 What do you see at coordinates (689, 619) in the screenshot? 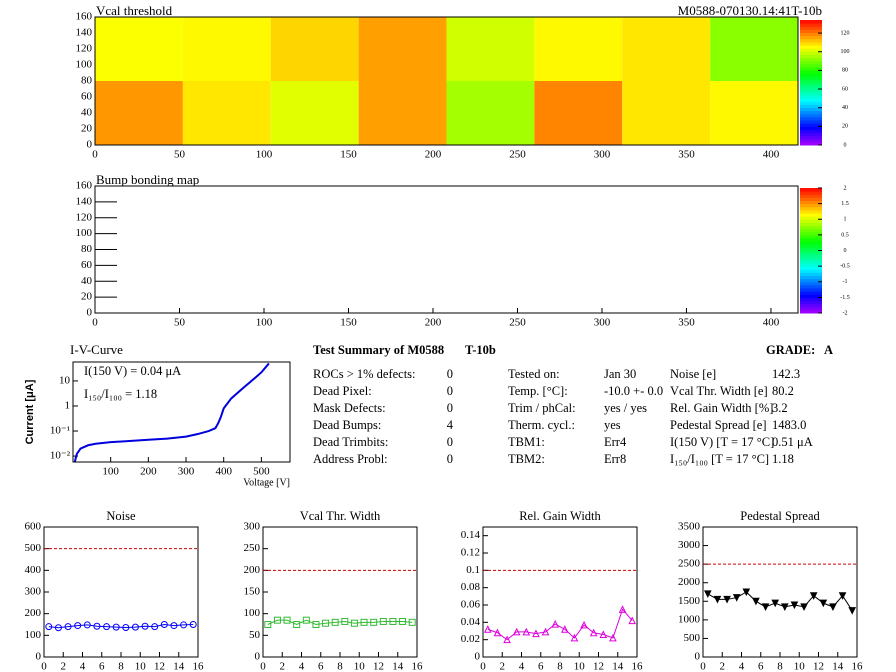
I see `y-tick-label: 1000` at bounding box center [689, 619].